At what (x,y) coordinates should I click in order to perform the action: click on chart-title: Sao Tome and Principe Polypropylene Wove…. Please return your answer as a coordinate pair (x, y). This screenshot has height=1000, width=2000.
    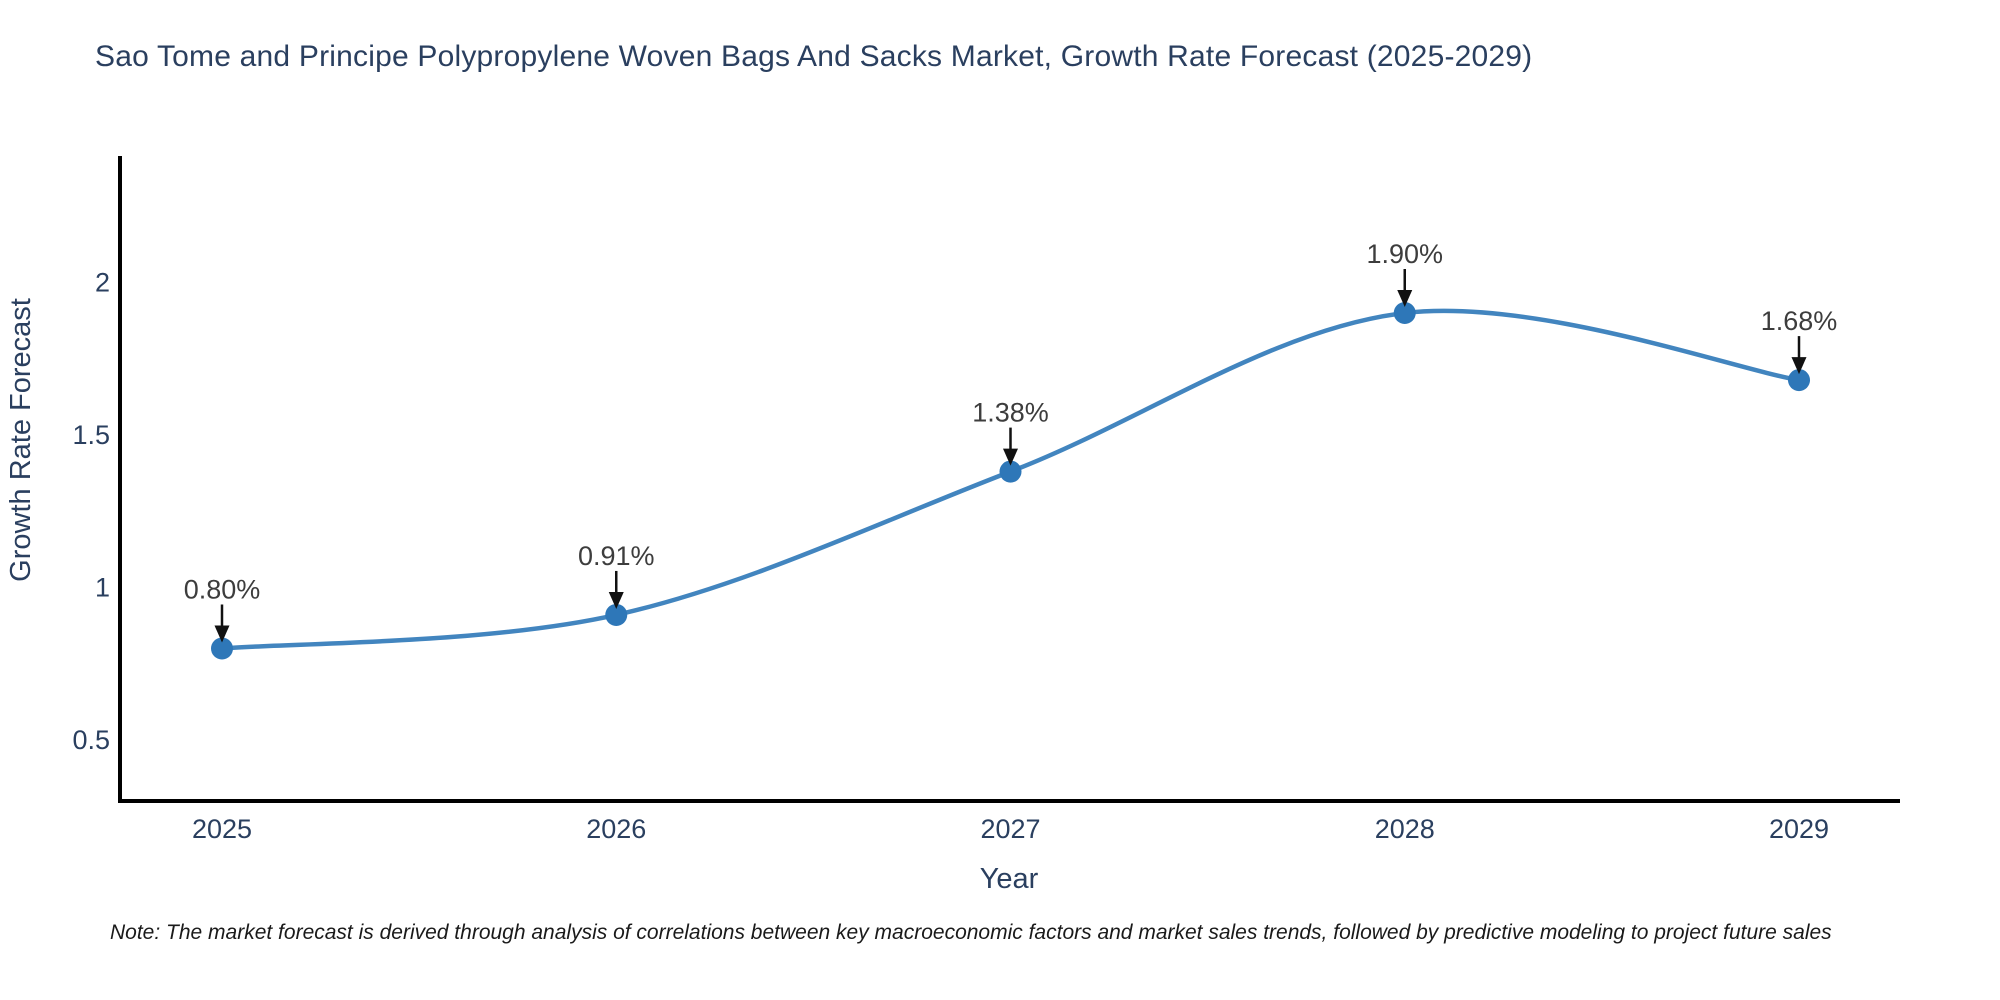
    Looking at the image, I should click on (814, 56).